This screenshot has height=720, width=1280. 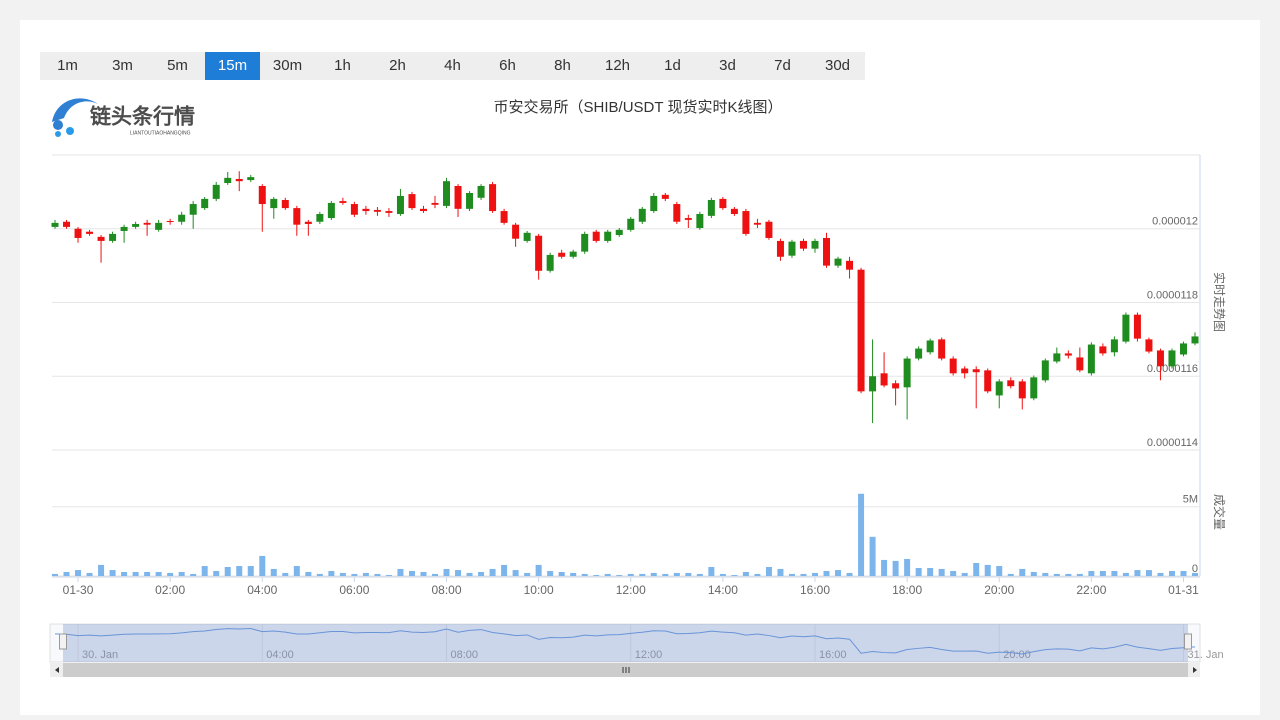 I want to click on interval-button: 12h, so click(x=617, y=65).